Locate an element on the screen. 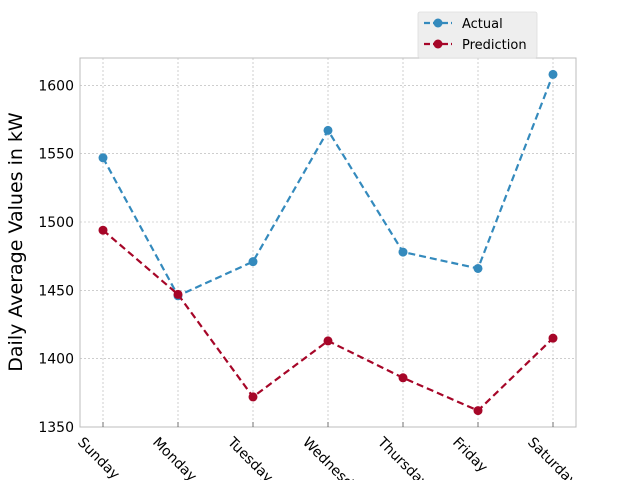  legend-item: Prediction is located at coordinates (475, 45).